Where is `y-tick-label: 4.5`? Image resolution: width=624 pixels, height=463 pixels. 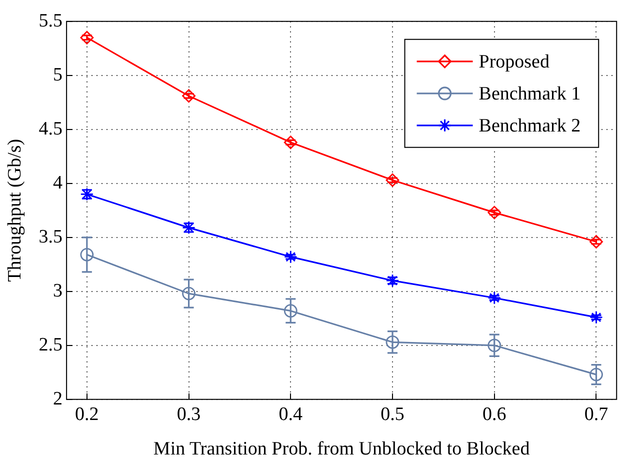 y-tick-label: 4.5 is located at coordinates (50, 129).